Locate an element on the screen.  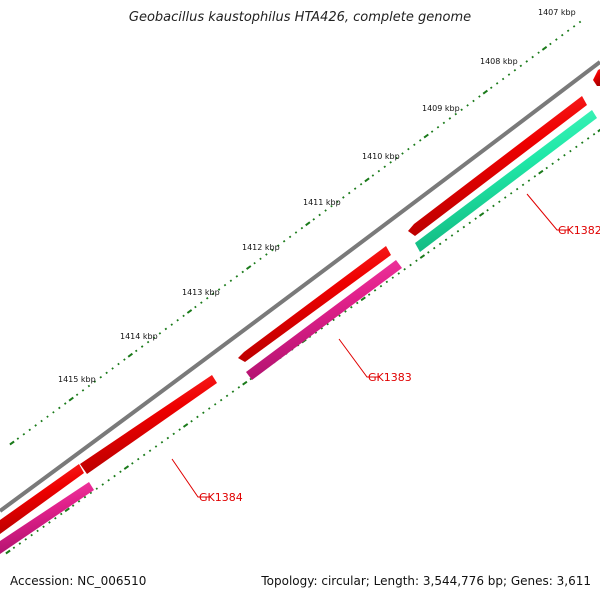
gene-label-GK1384: GK1384 is located at coordinates (221, 497).